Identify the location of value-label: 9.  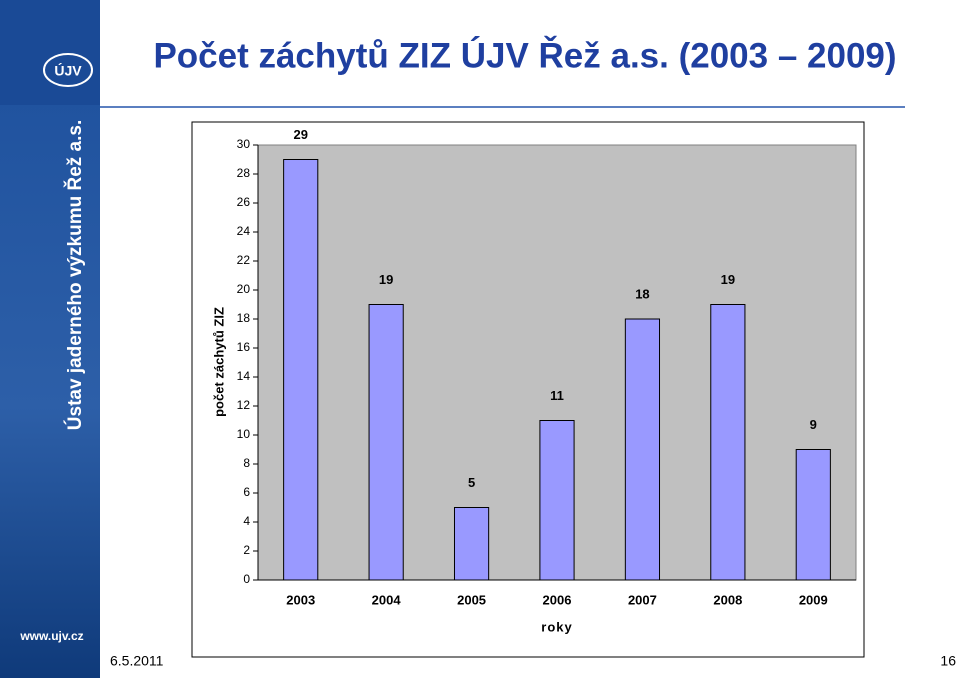
(813, 424).